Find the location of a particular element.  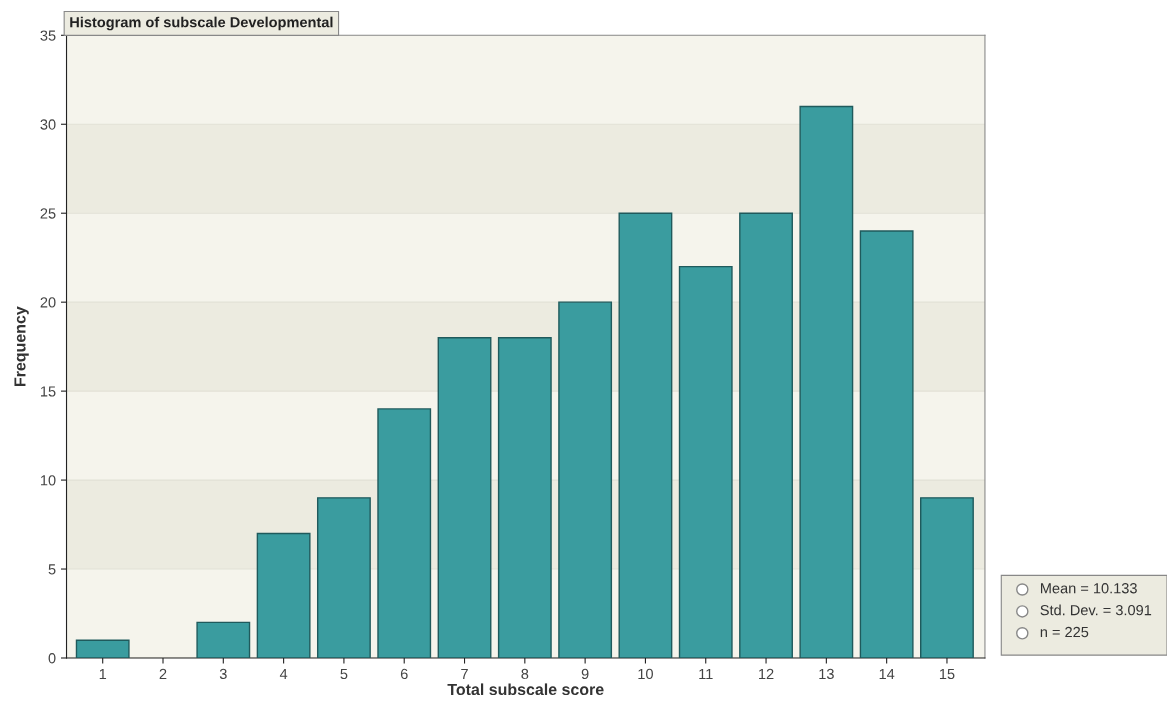

x-tick-label: 14 is located at coordinates (887, 673).